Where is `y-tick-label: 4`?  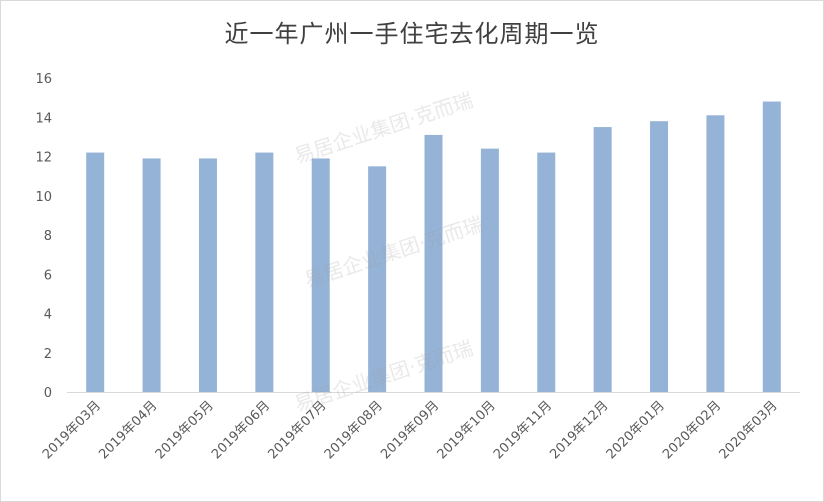
y-tick-label: 4 is located at coordinates (48, 315).